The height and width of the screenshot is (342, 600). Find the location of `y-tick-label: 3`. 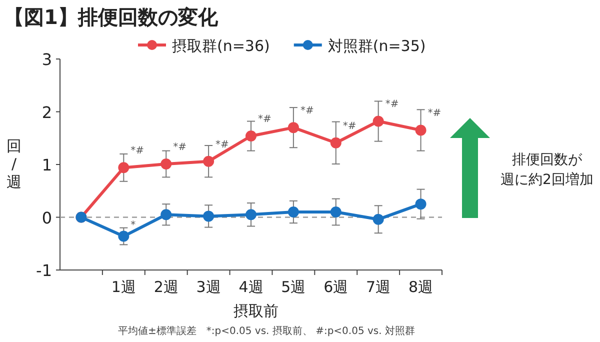

y-tick-label: 3 is located at coordinates (47, 59).